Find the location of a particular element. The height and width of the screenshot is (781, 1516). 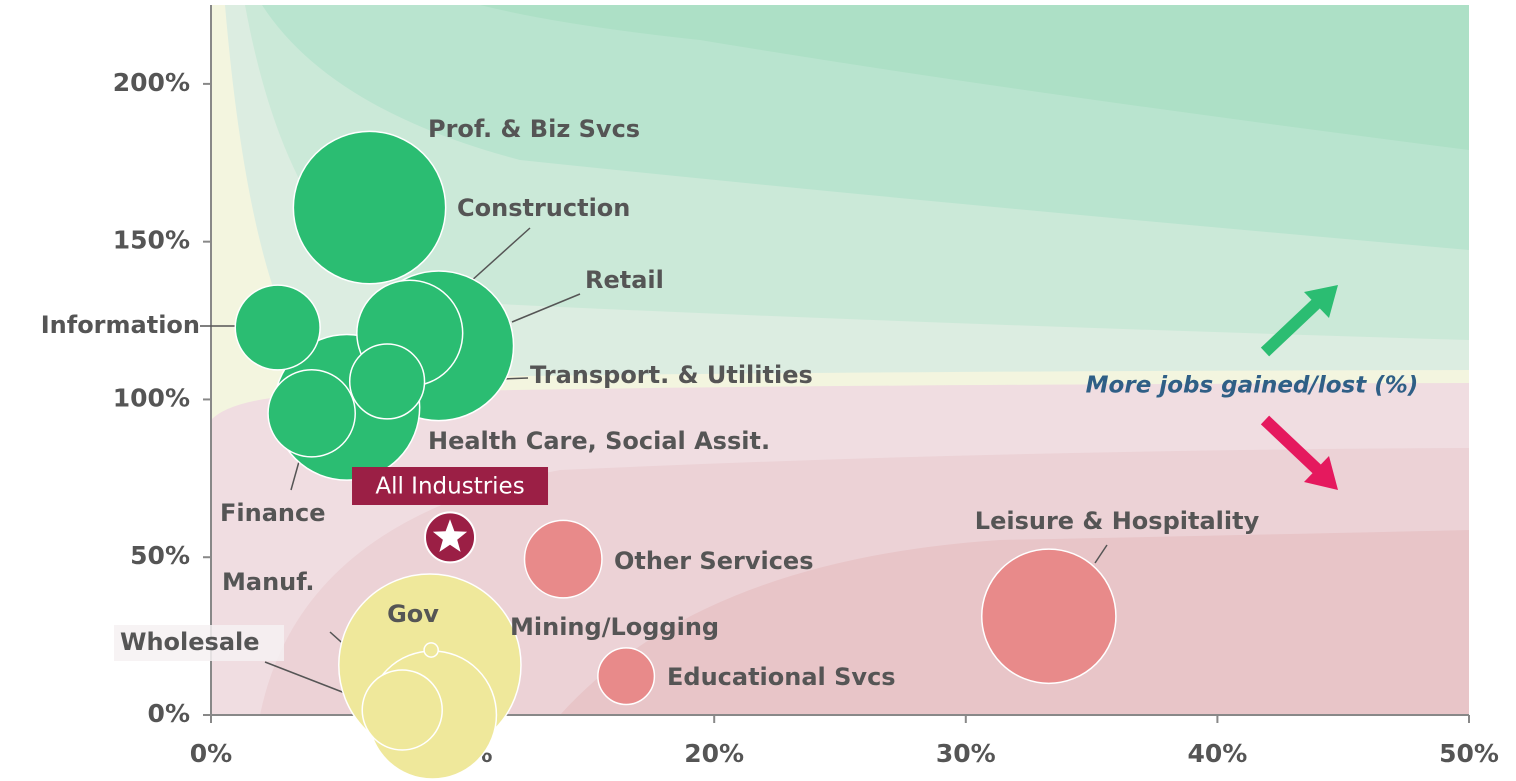

bubble-label: Information is located at coordinates (120, 325).